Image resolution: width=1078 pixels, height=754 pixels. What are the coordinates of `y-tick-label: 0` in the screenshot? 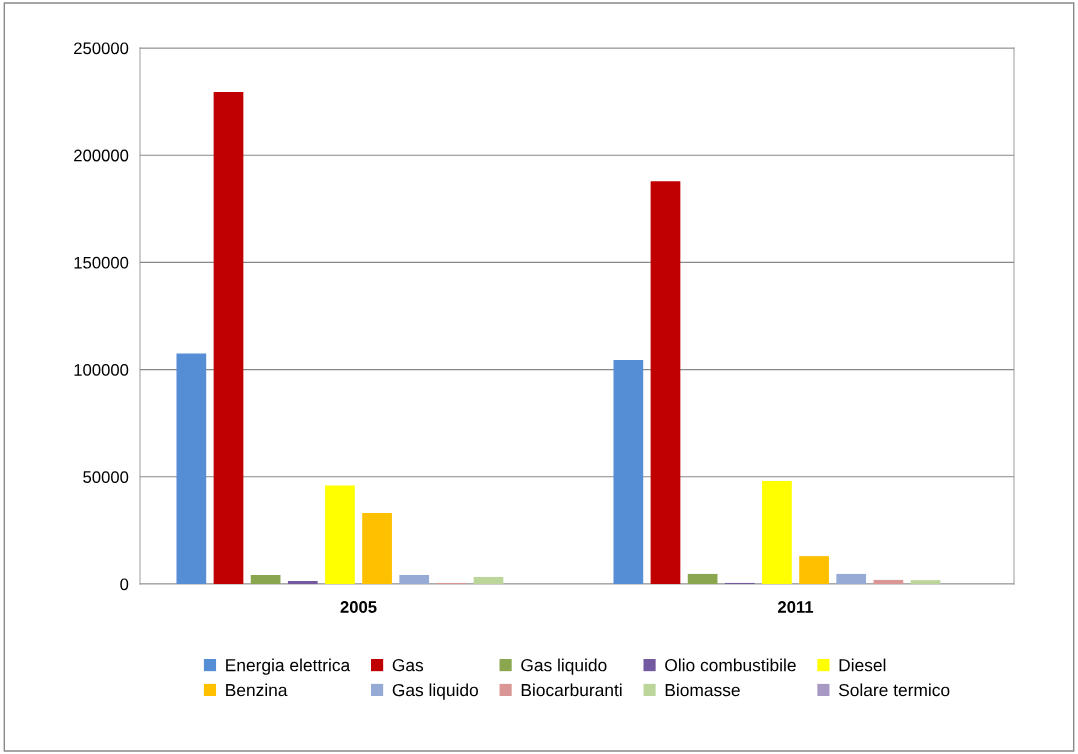 It's located at (124, 584).